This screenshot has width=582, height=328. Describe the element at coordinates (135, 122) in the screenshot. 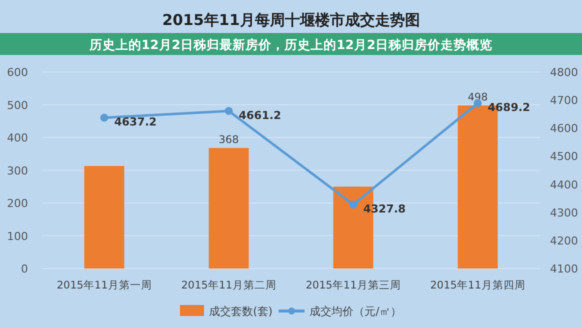

I see `data-label: 4637.2` at that location.